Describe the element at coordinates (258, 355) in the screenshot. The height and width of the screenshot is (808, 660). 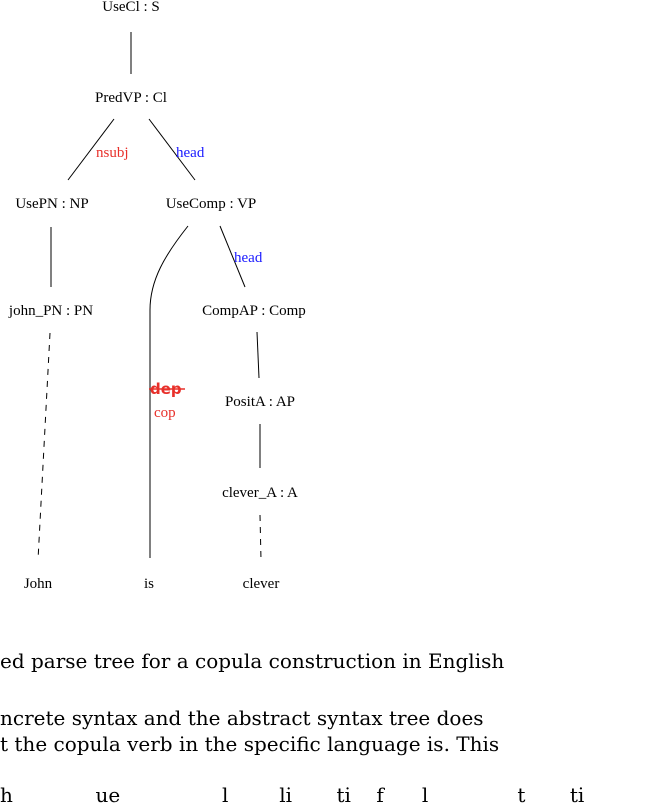
I see `edge-compap-posita` at that location.